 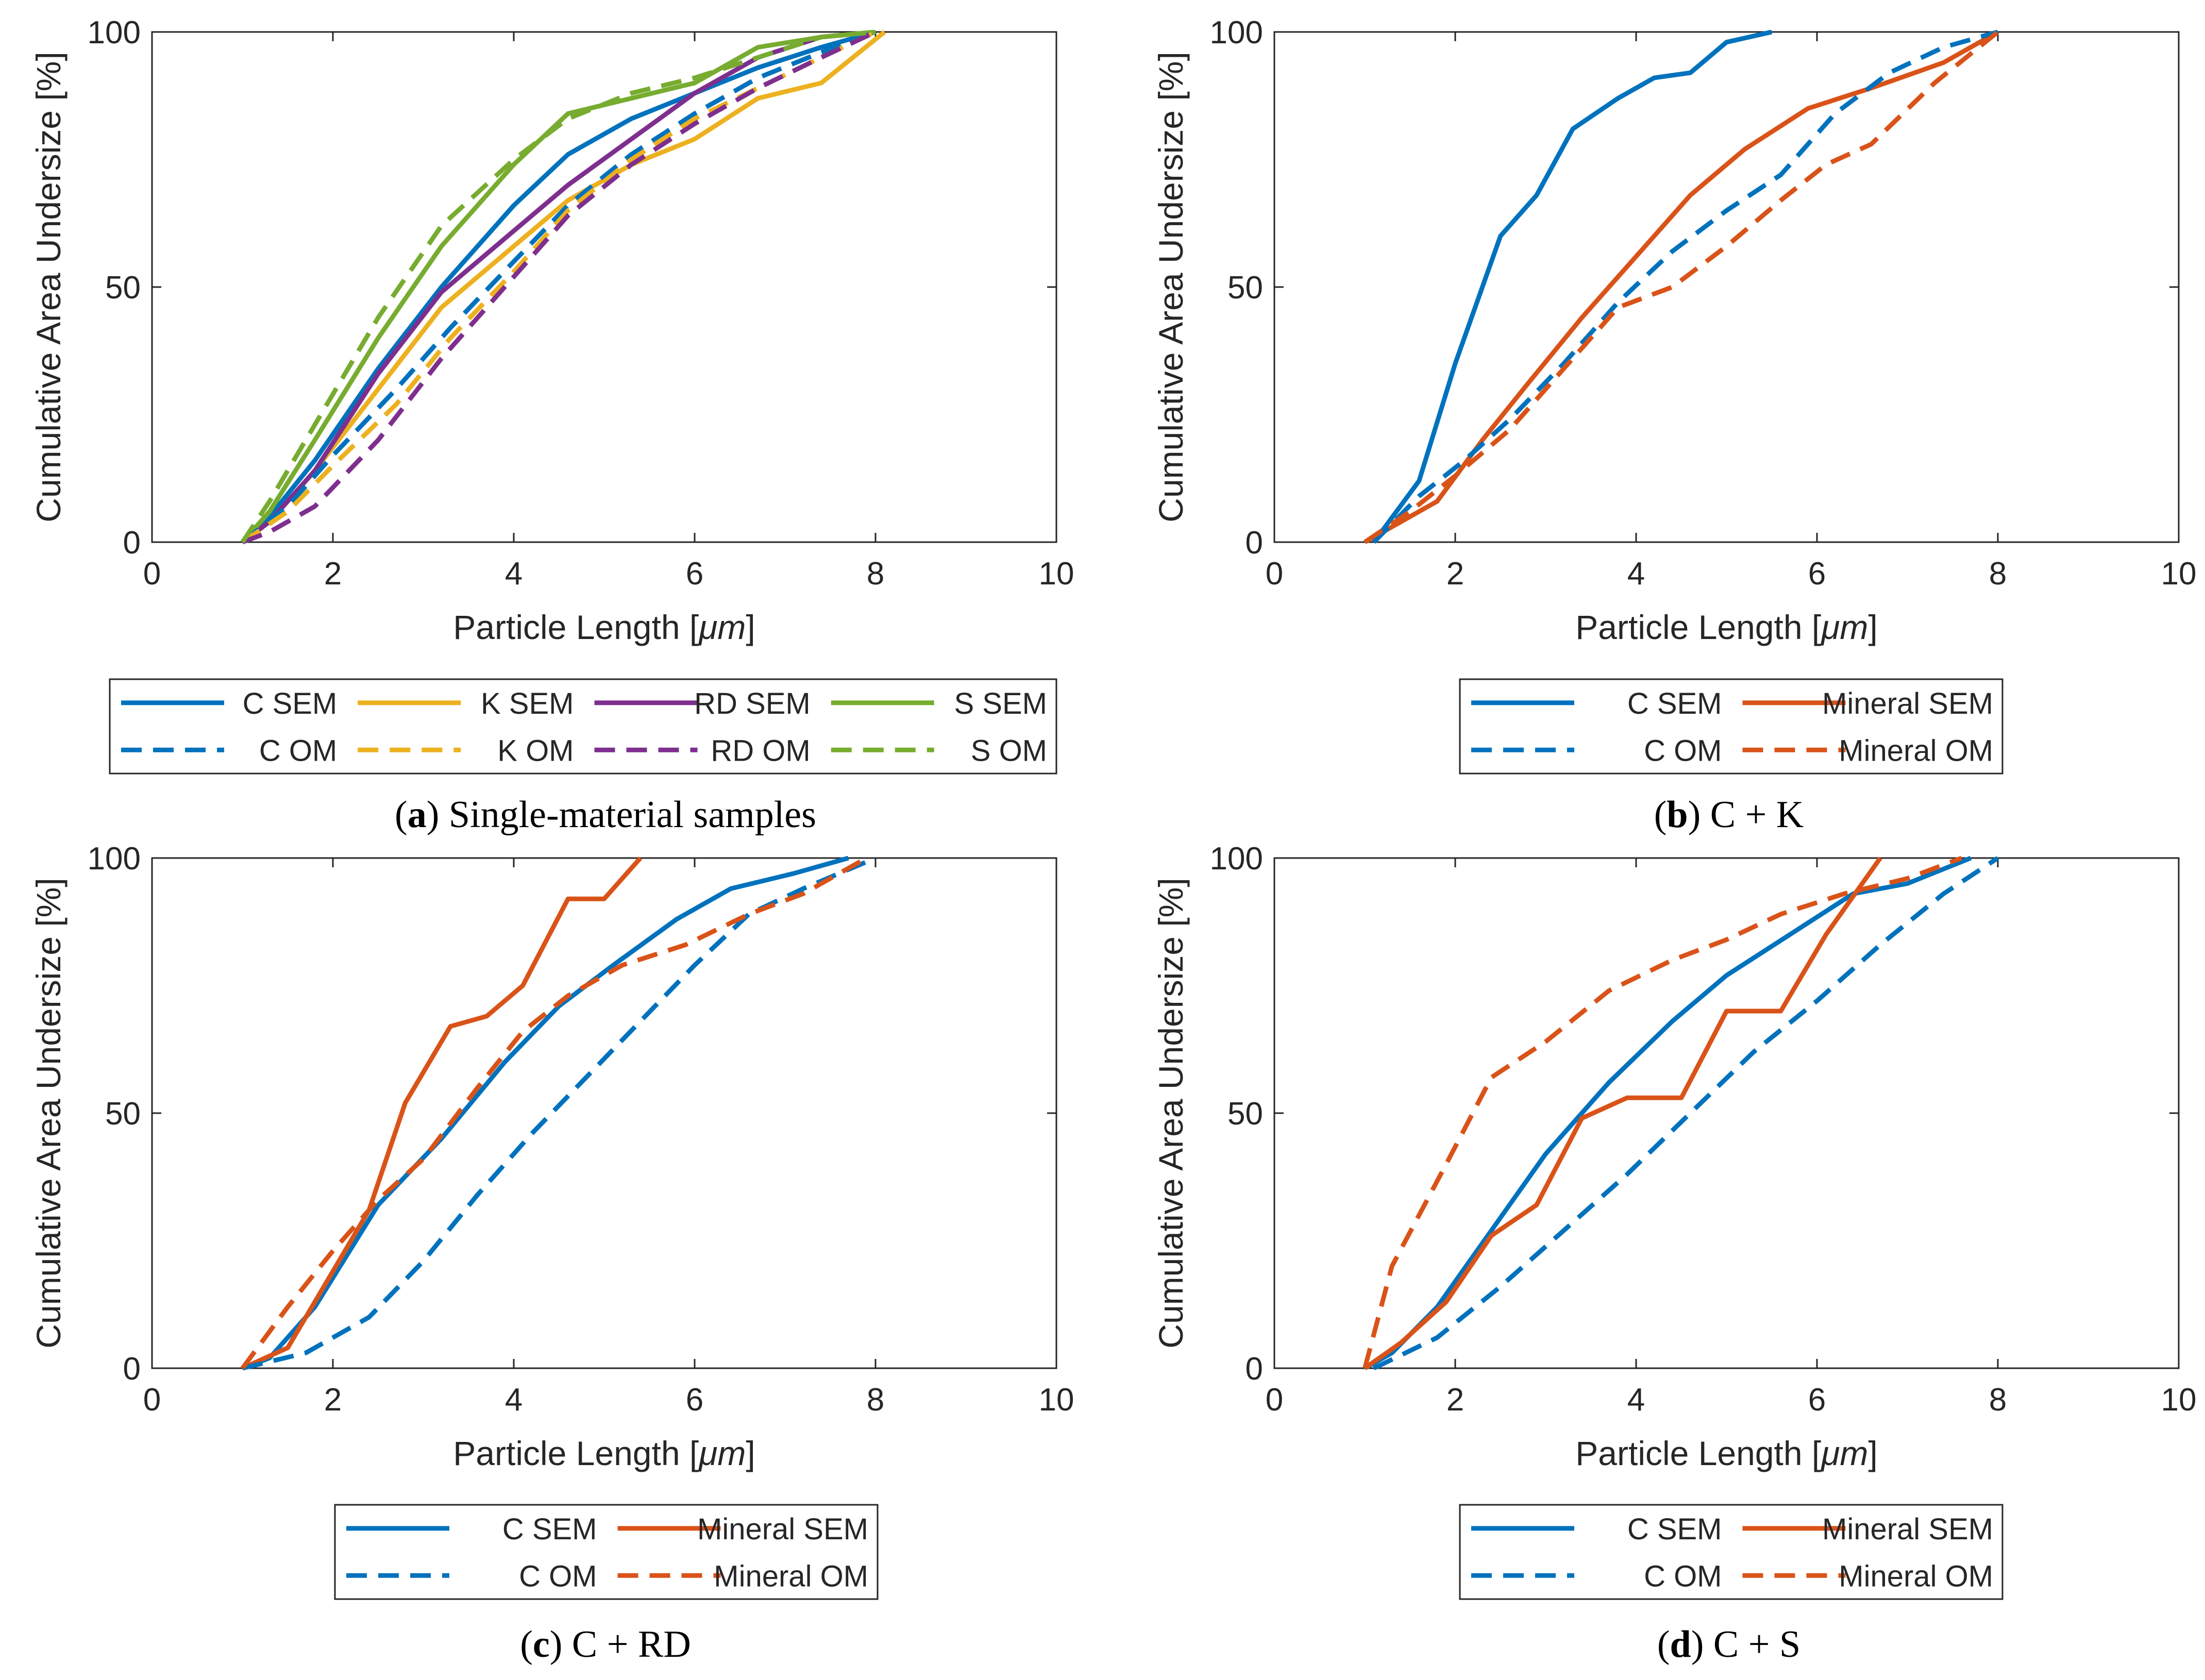 What do you see at coordinates (527, 703) in the screenshot?
I see `legend-label: K SEM` at bounding box center [527, 703].